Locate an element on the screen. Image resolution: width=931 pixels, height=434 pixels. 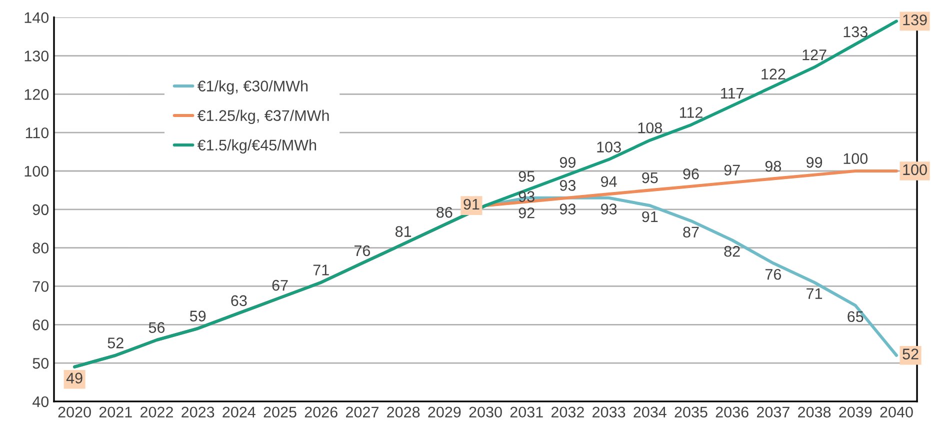
y-tick-label: 100 is located at coordinates (36, 171).